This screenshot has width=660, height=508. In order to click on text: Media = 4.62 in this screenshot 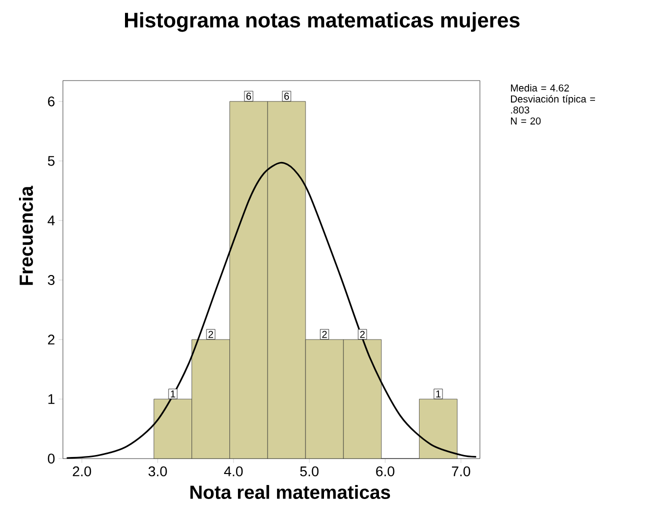, I will do `click(540, 88)`.